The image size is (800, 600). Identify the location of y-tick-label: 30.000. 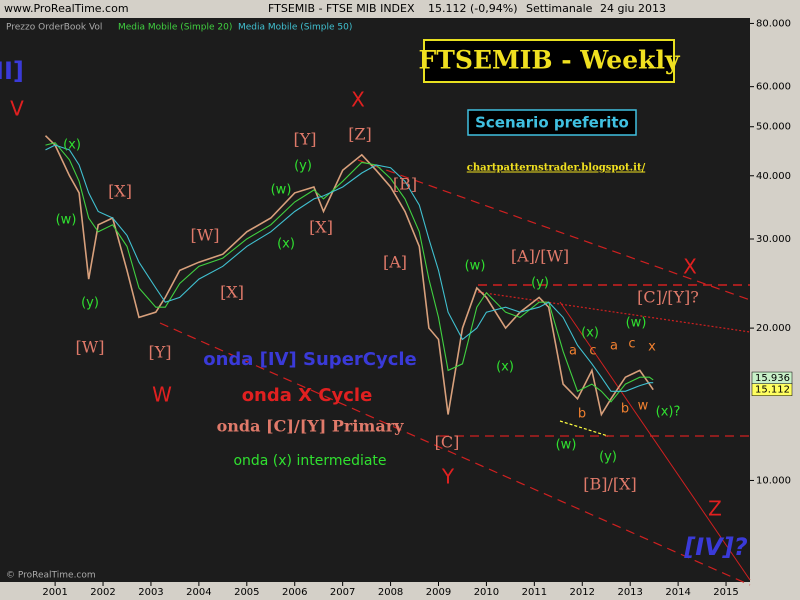
(773, 239).